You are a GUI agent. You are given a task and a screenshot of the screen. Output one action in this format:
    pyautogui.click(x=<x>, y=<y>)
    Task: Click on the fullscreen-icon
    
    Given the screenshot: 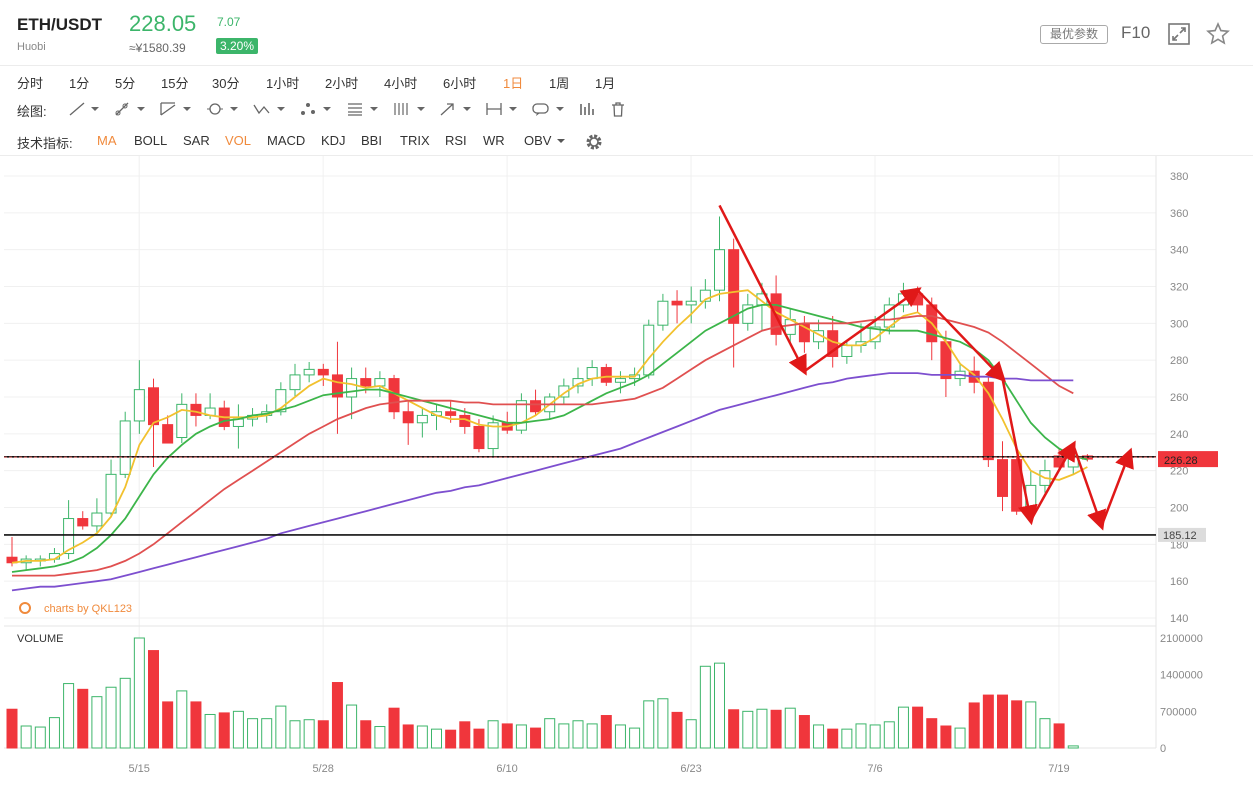 What is the action you would take?
    pyautogui.click(x=1179, y=34)
    